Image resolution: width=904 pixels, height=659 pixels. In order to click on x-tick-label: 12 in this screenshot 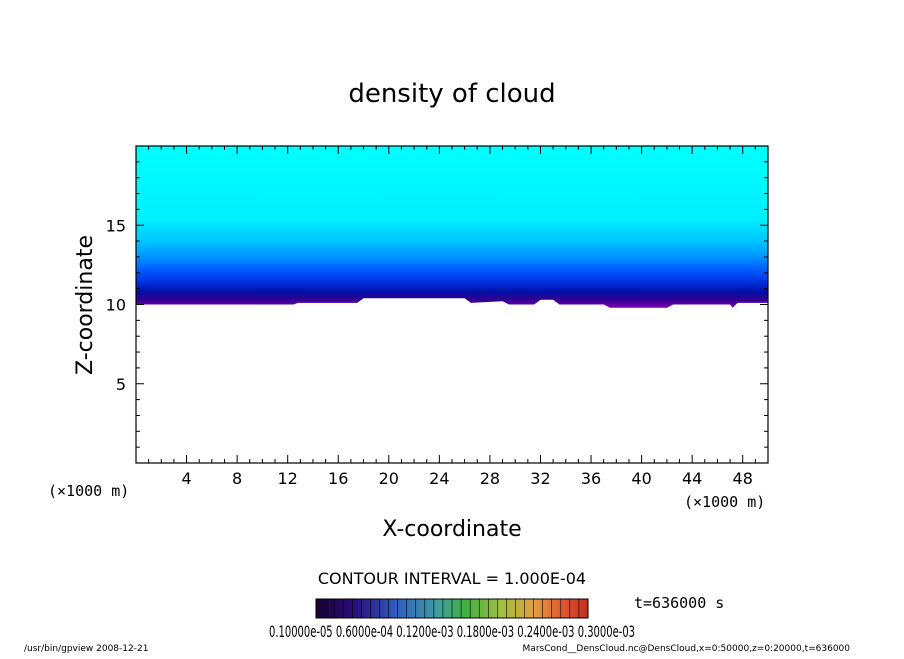, I will do `click(288, 478)`.